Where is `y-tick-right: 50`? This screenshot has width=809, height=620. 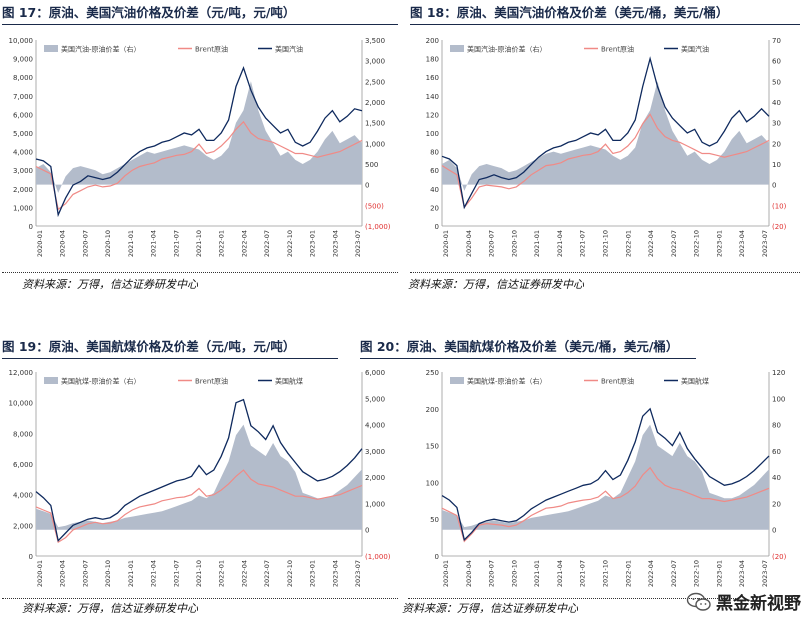
y-tick-right: 50 is located at coordinates (776, 82).